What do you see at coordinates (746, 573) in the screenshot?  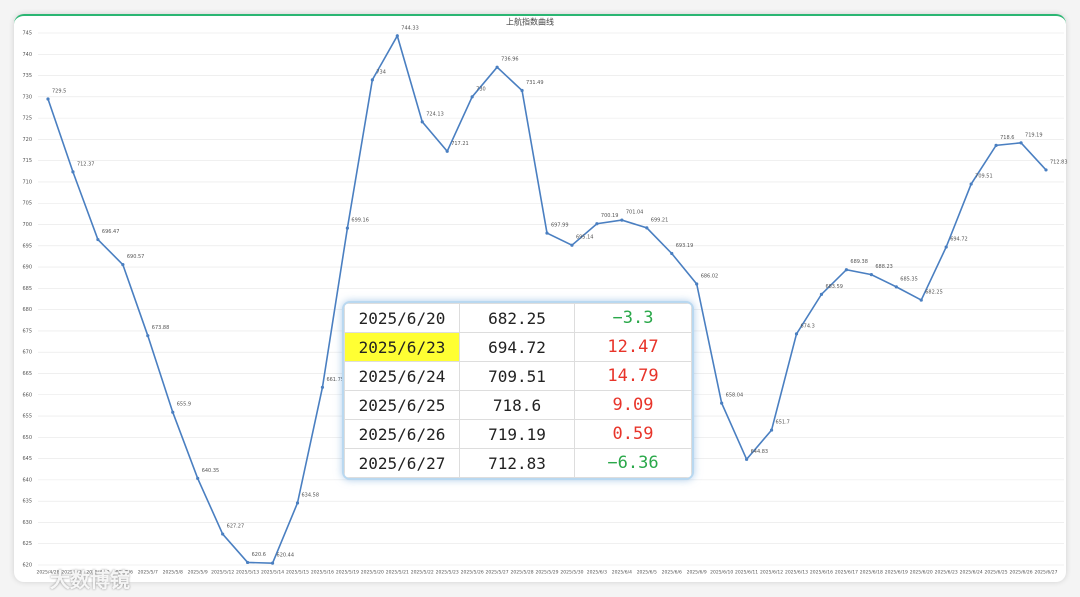 I see `x-tick-label: 2025/6/11` at bounding box center [746, 573].